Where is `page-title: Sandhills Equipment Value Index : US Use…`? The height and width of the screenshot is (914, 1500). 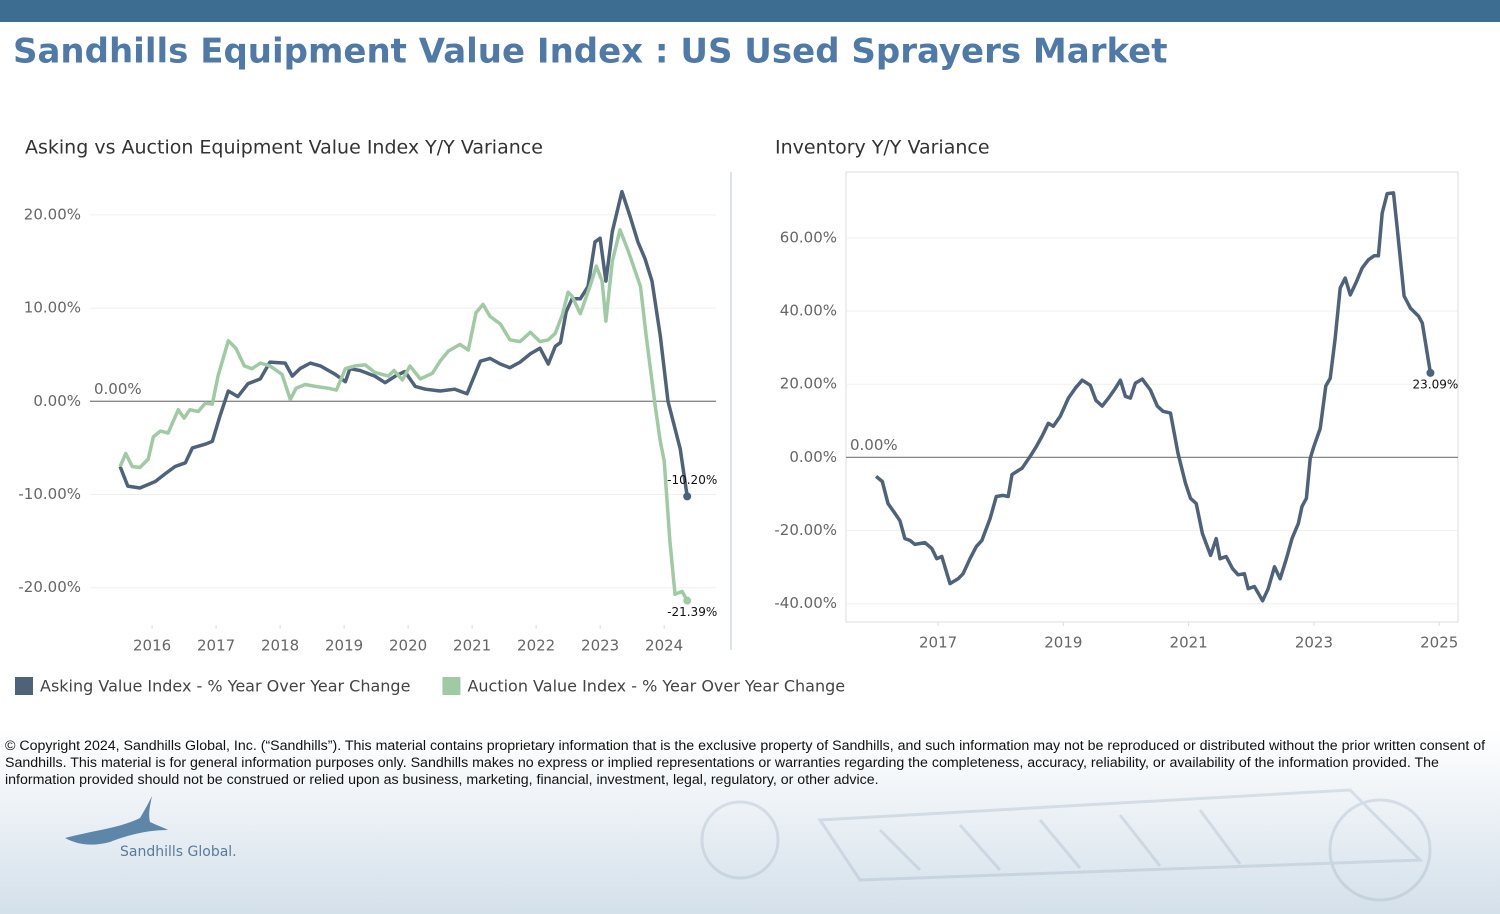
page-title: Sandhills Equipment Value Index : US Use… is located at coordinates (590, 52).